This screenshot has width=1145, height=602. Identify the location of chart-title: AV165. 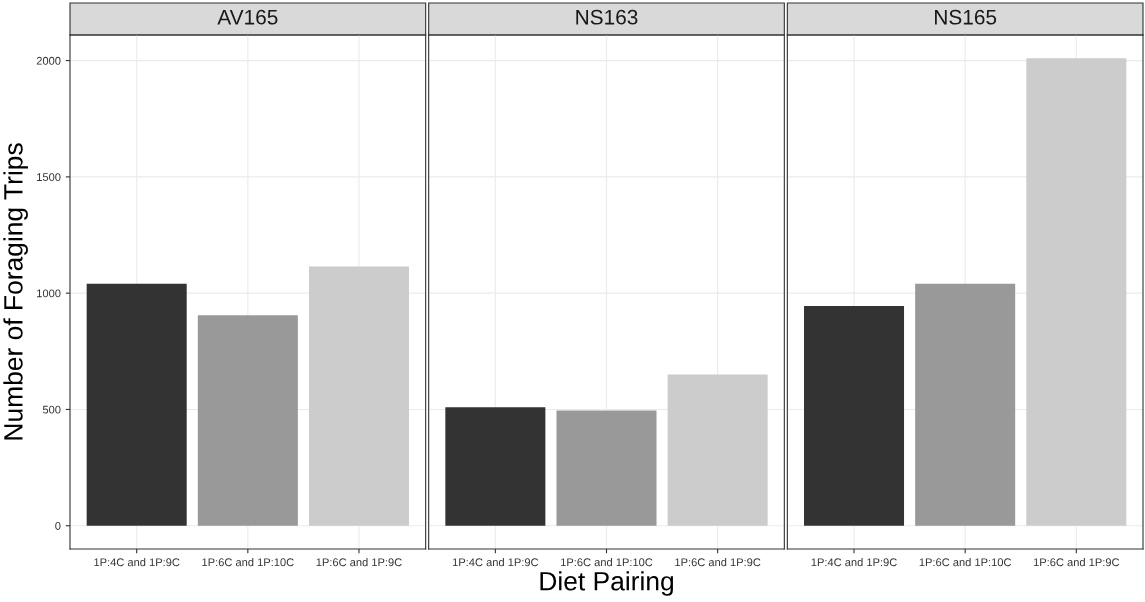
(247, 17).